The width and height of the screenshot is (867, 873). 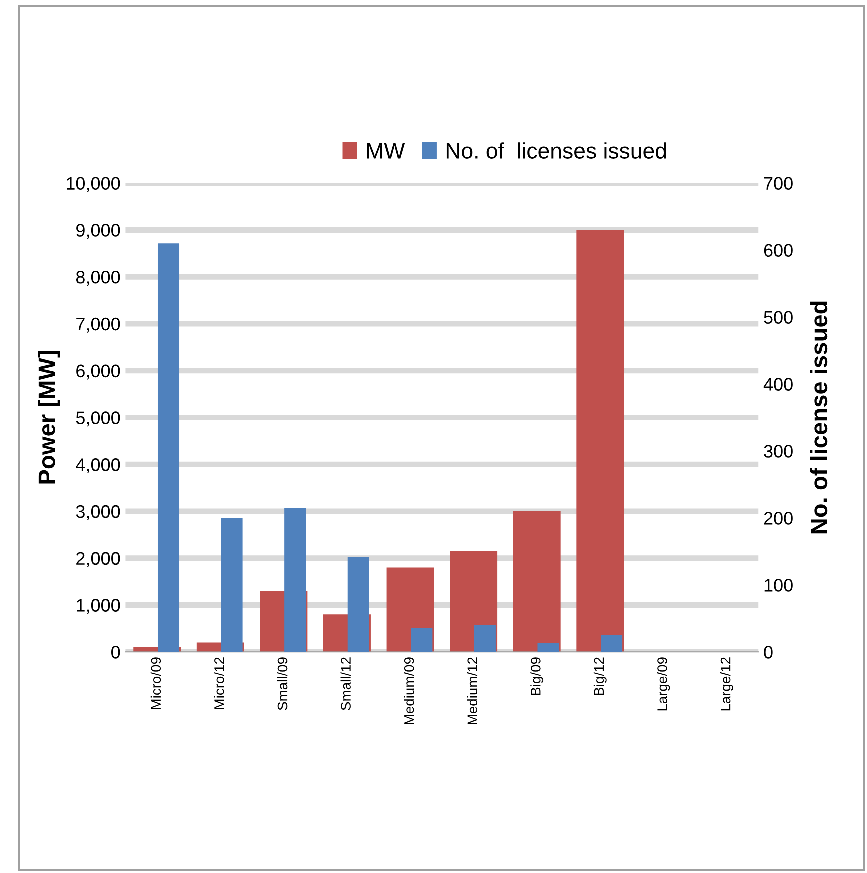 What do you see at coordinates (472, 691) in the screenshot?
I see `x-tick-label: Medium/12` at bounding box center [472, 691].